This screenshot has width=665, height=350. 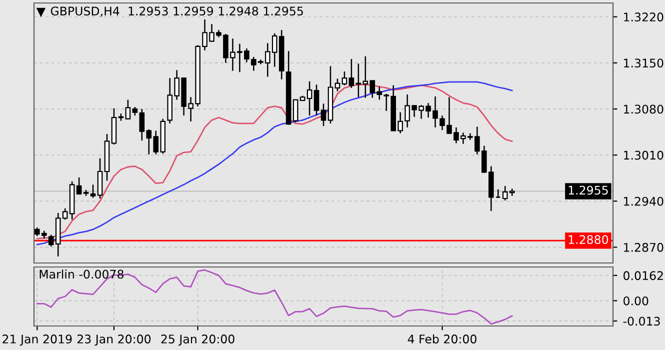 What do you see at coordinates (643, 275) in the screenshot?
I see `y-tick-label: 0.0162` at bounding box center [643, 275].